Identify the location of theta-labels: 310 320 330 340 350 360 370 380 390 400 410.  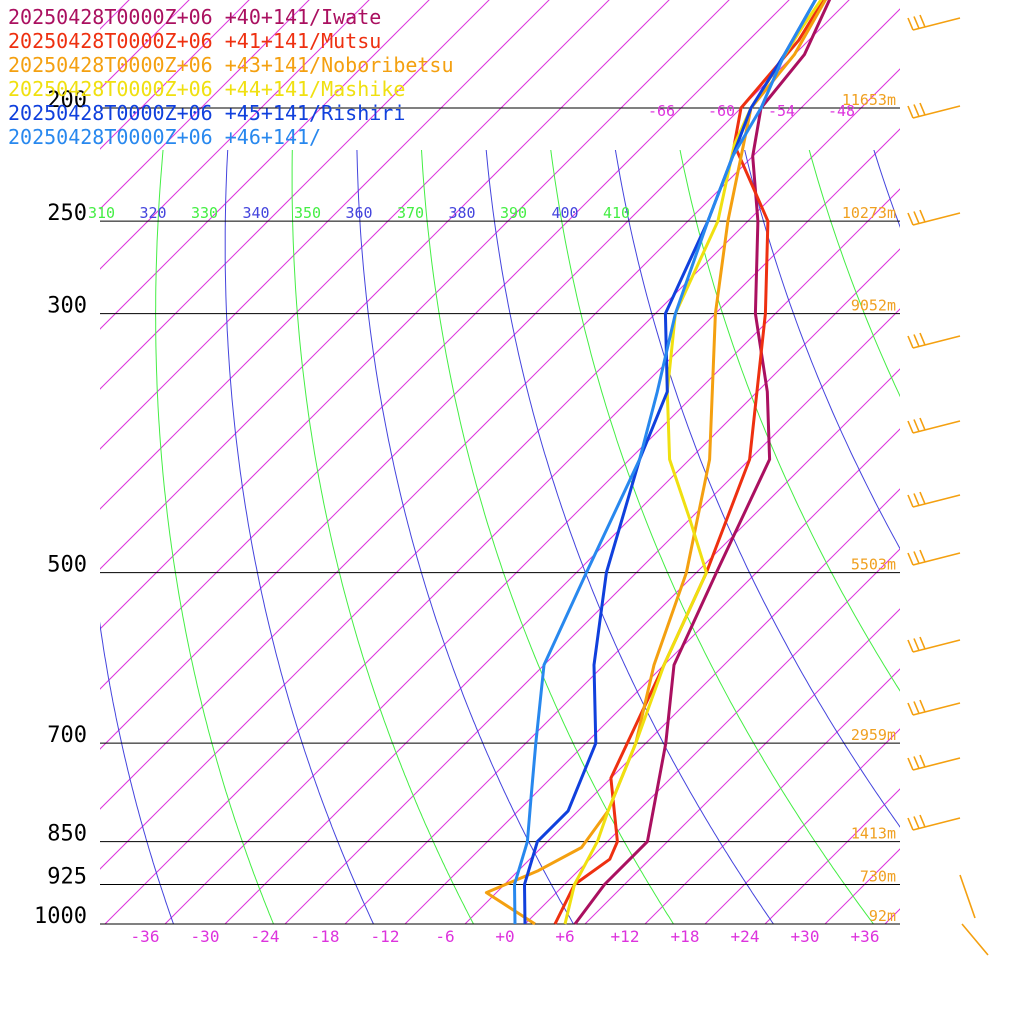
(359, 213).